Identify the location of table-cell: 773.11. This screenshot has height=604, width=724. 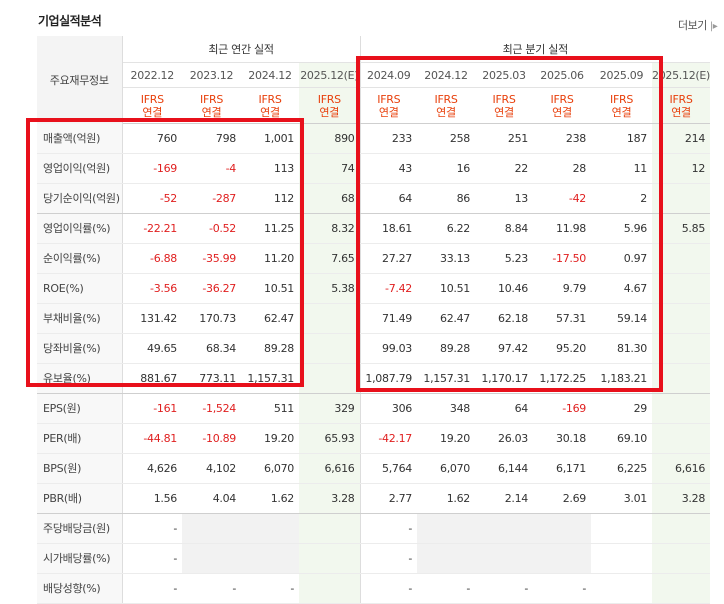
(211, 378).